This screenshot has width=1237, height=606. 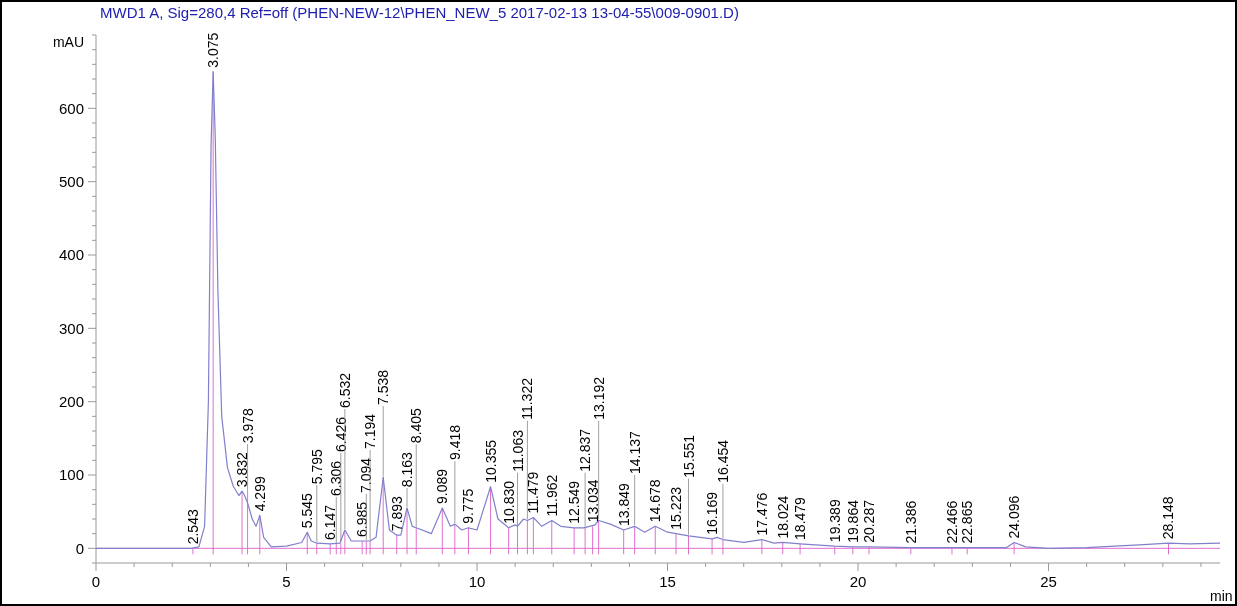 I want to click on x-tick-label: 25, so click(x=1048, y=581).